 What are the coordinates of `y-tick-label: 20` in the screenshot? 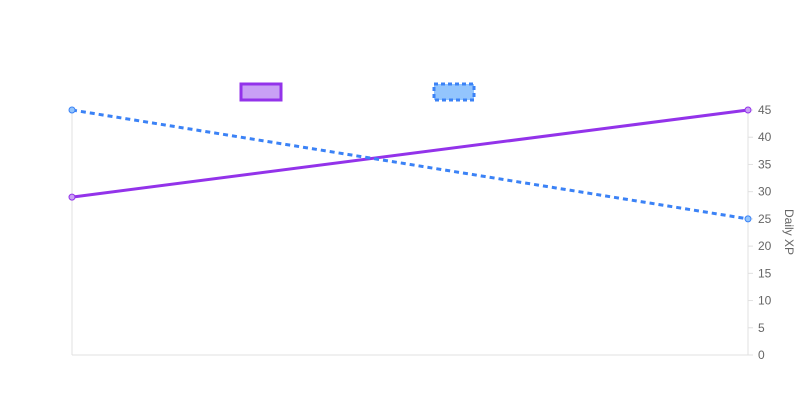 It's located at (765, 246).